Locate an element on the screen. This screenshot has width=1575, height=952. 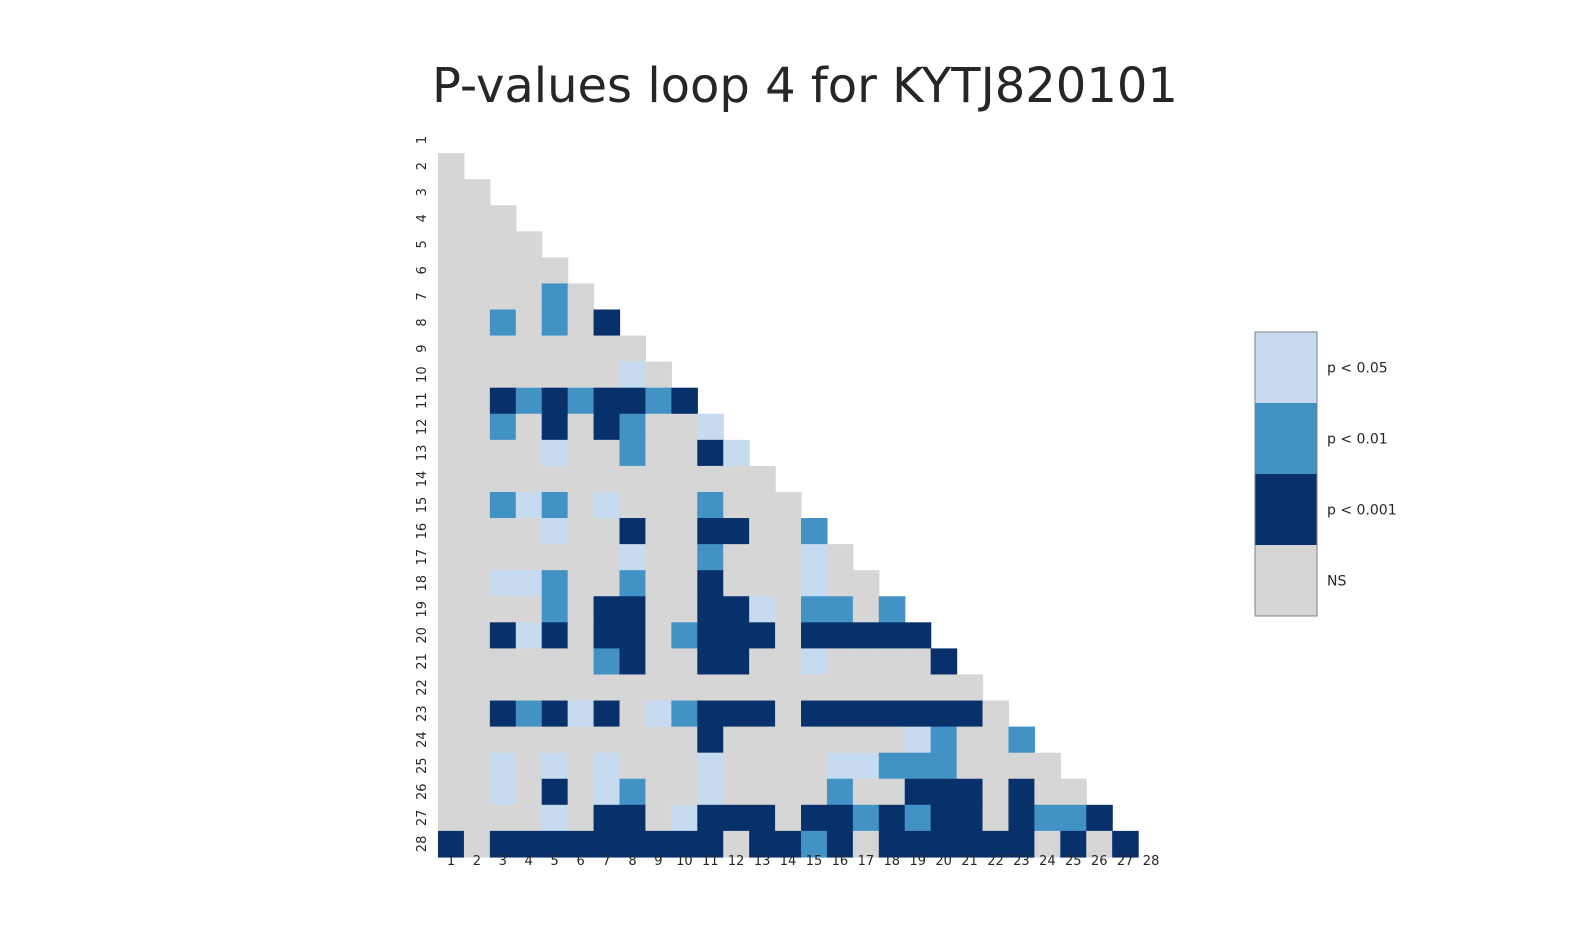
x-tick-label: 23 is located at coordinates (1021, 861).